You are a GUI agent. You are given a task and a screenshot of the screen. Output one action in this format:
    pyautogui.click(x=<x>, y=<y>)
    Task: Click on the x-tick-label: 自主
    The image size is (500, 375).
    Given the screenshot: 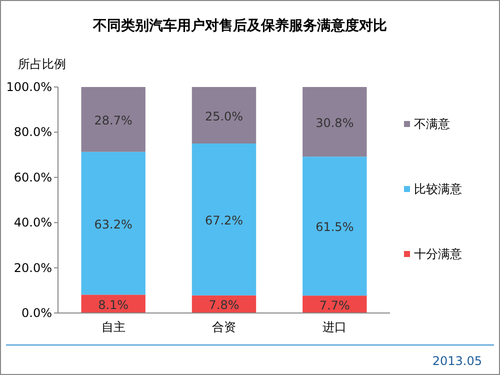 What is the action you would take?
    pyautogui.click(x=113, y=327)
    